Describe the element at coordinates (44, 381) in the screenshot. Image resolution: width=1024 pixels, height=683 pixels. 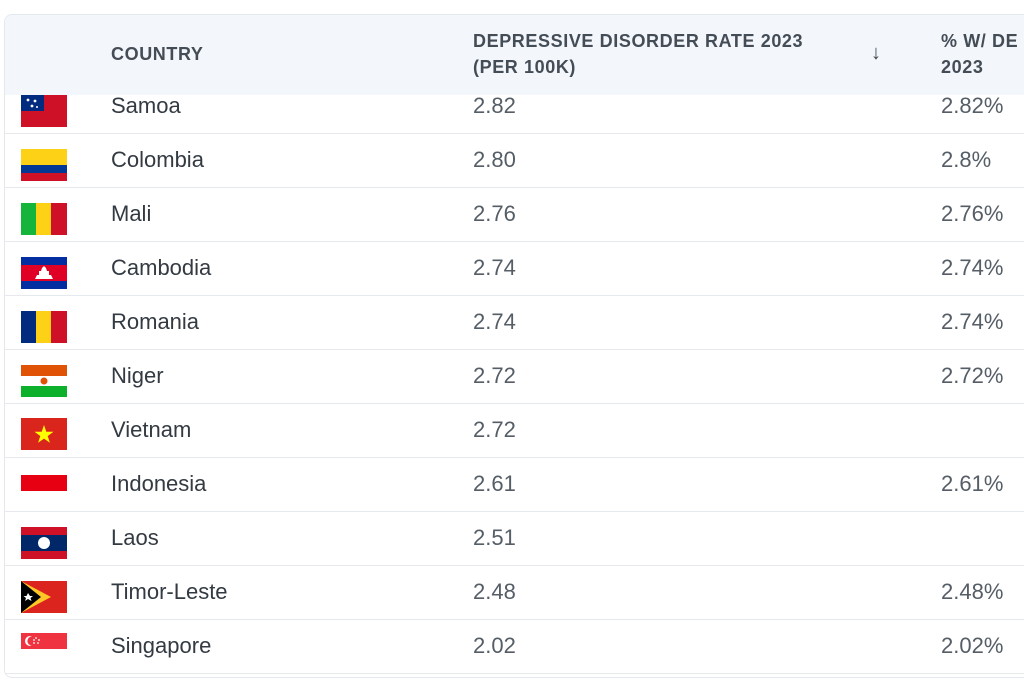
I see `niger-flag-icon` at that location.